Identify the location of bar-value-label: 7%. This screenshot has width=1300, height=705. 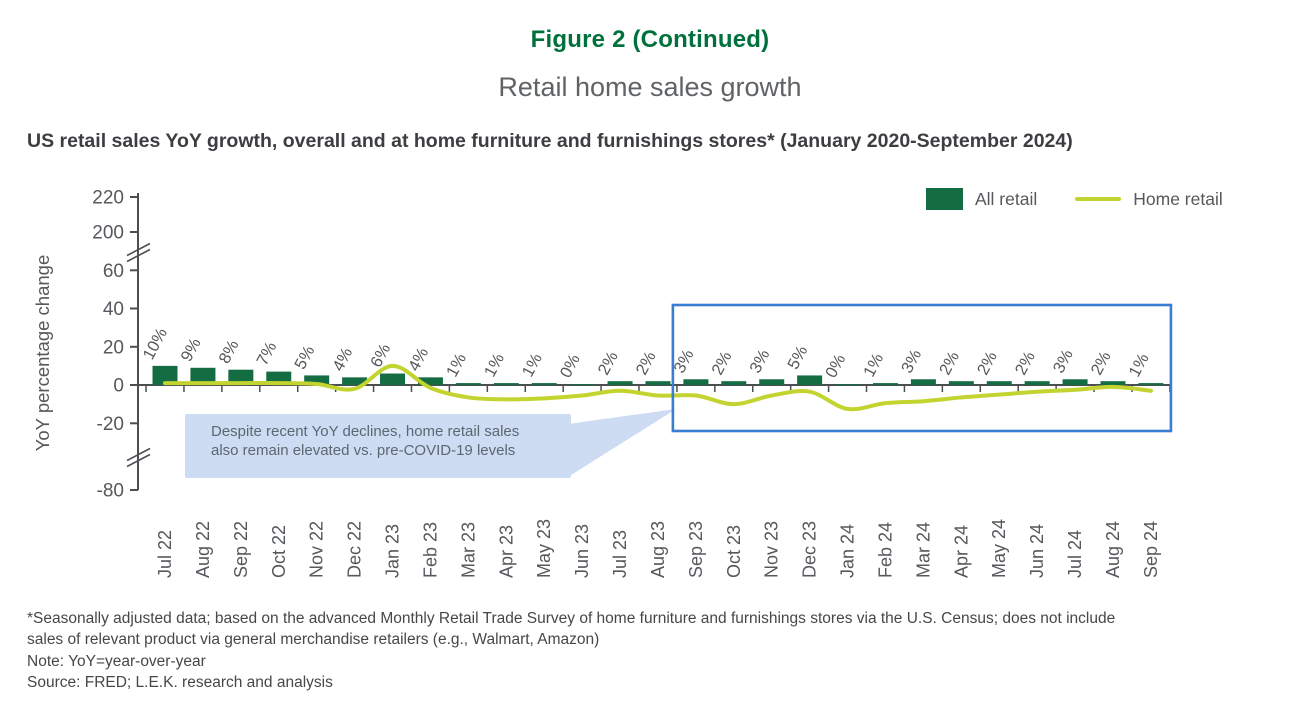
(266, 354).